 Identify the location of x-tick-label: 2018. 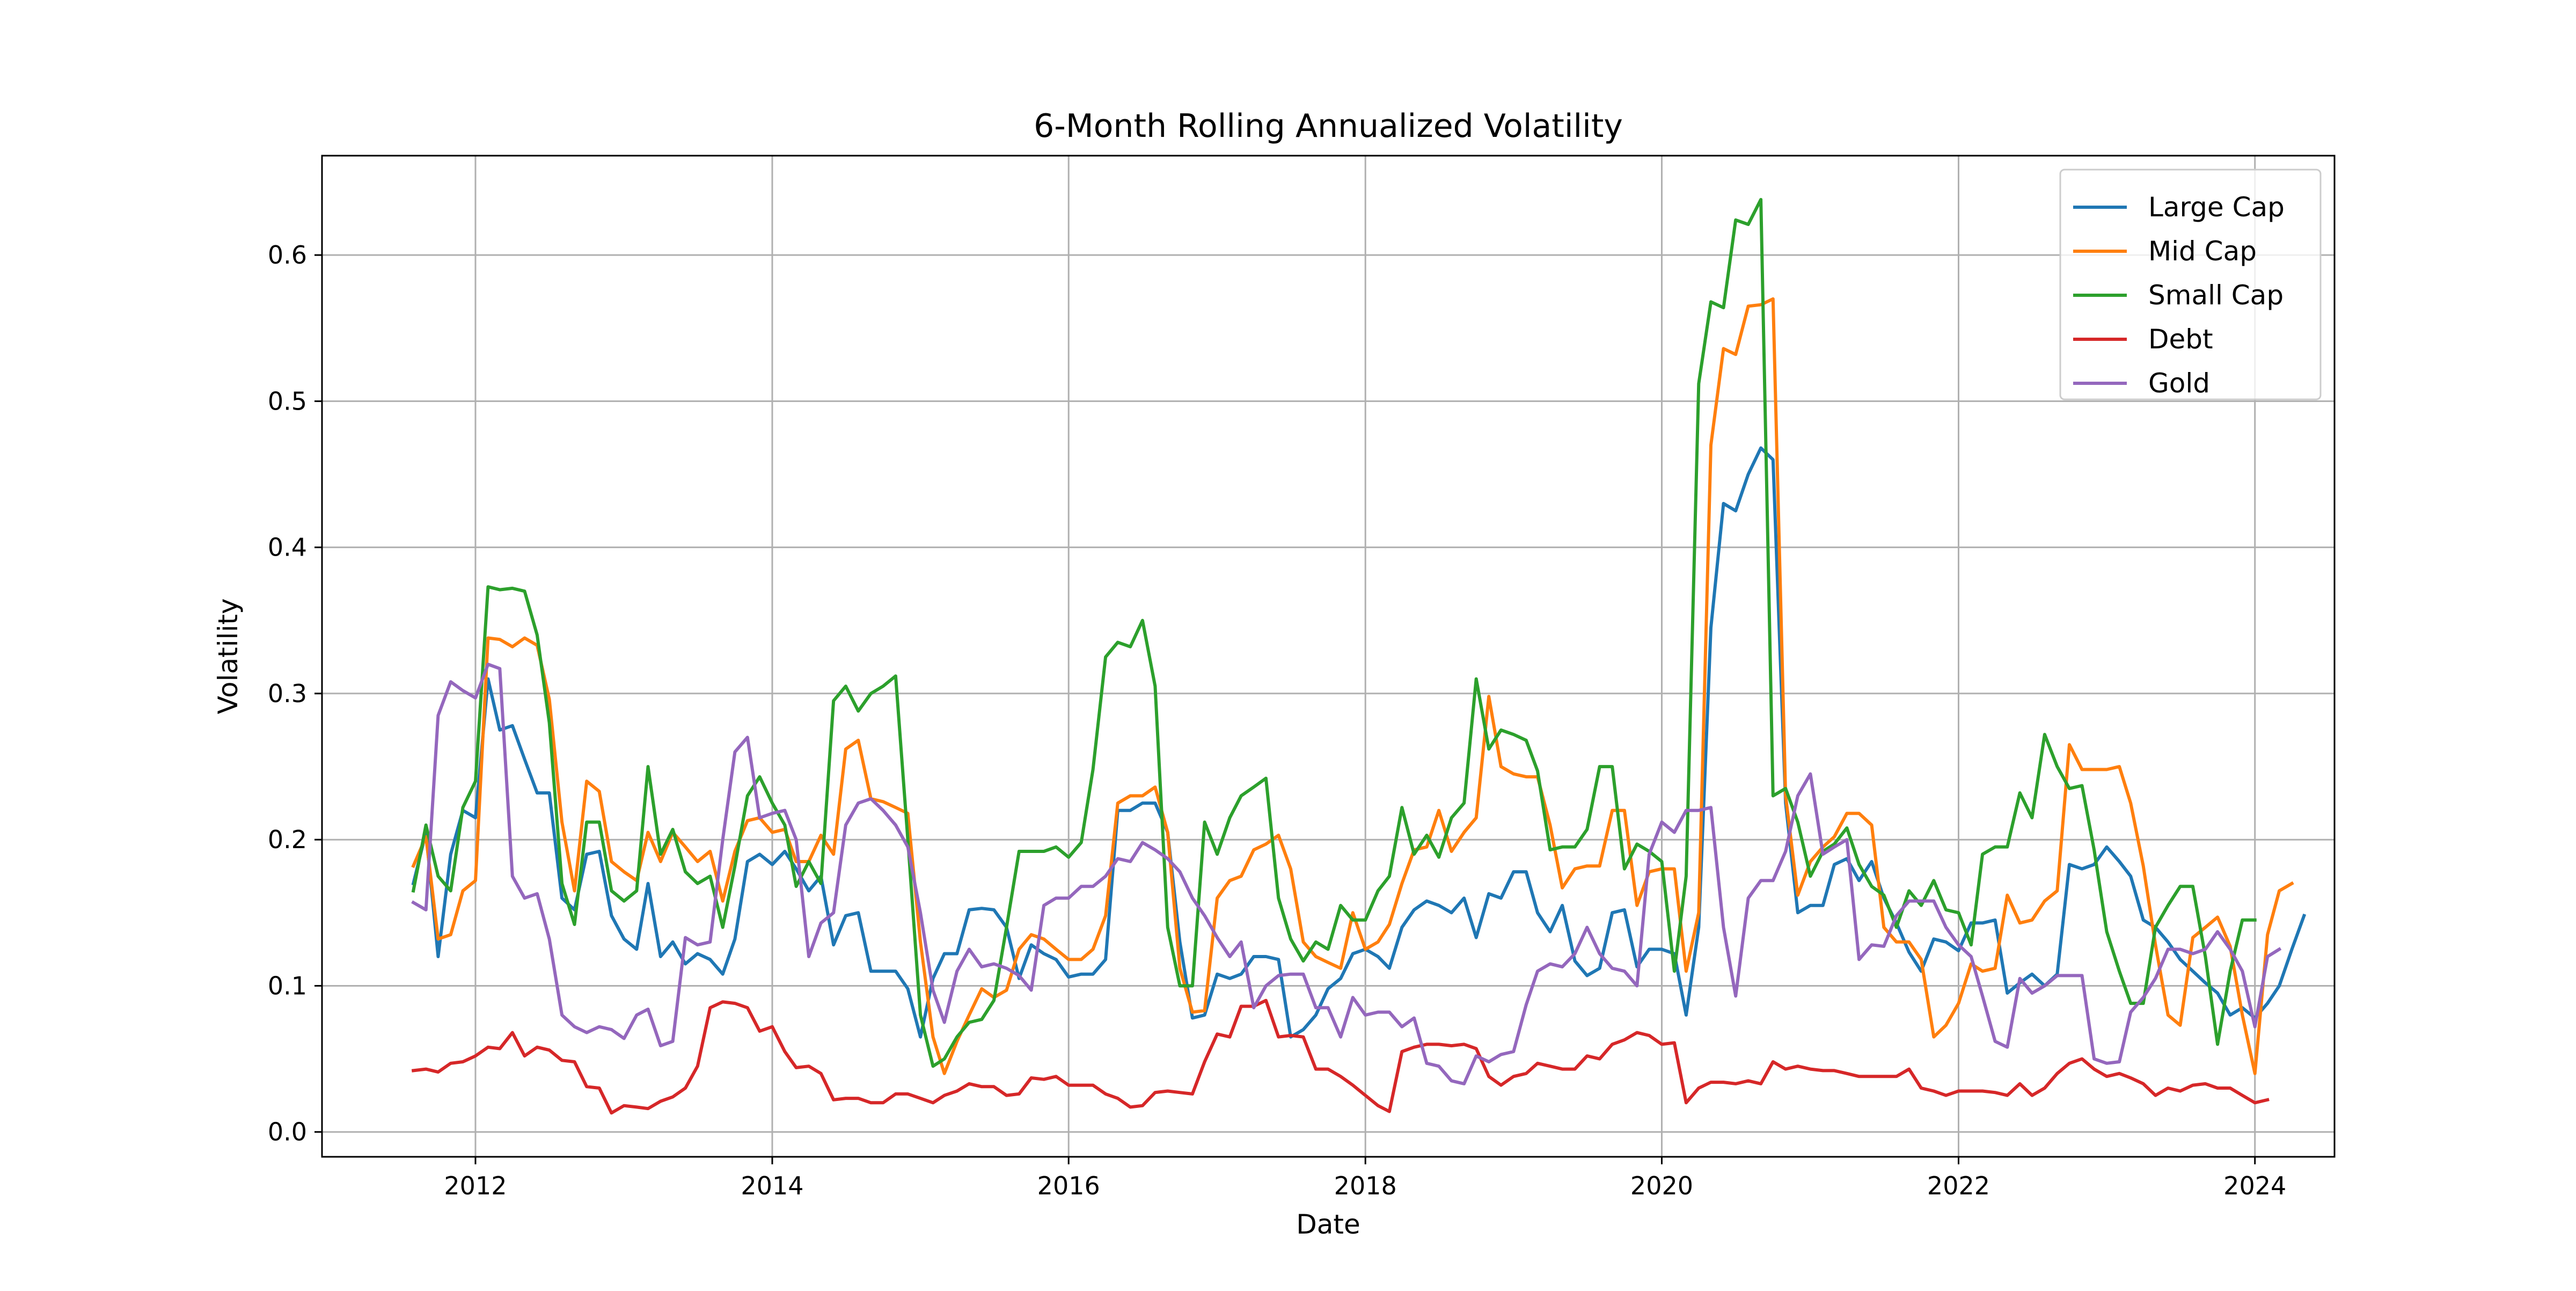
(1365, 1185).